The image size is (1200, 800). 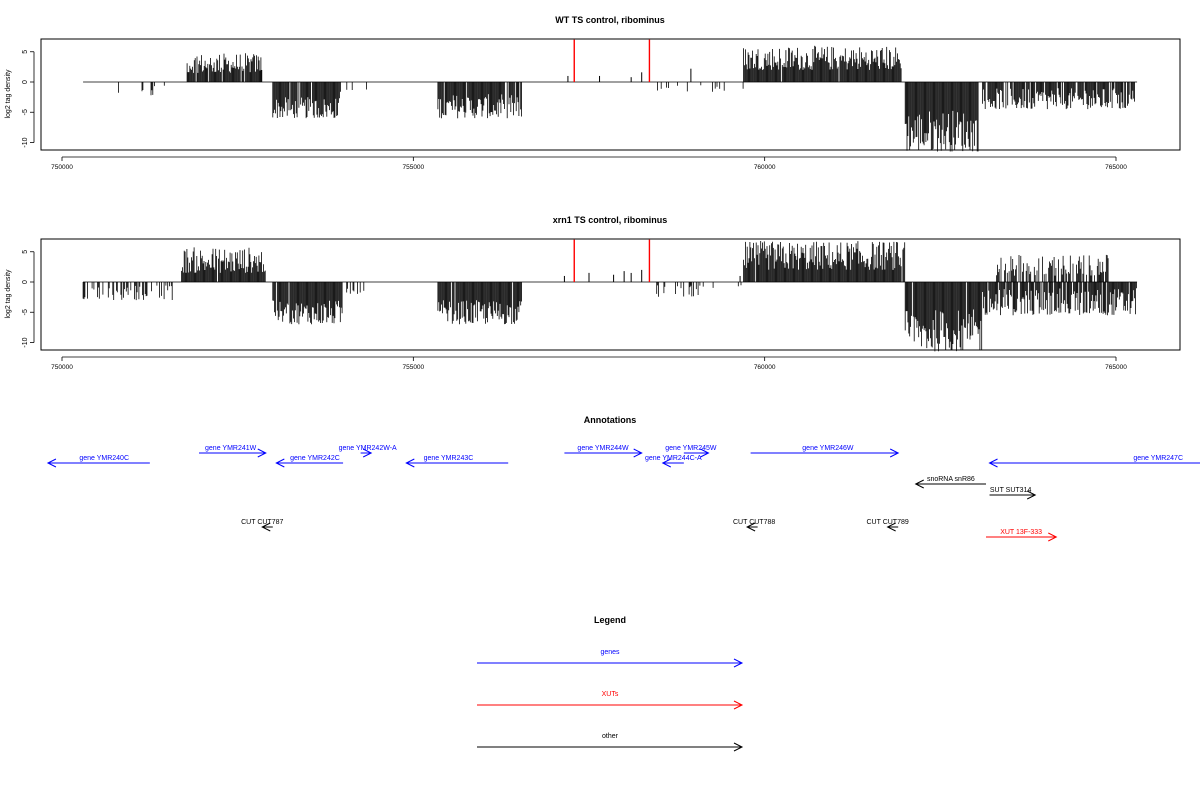 I want to click on annotation-feature: snoRNA snR86, so click(x=950, y=482).